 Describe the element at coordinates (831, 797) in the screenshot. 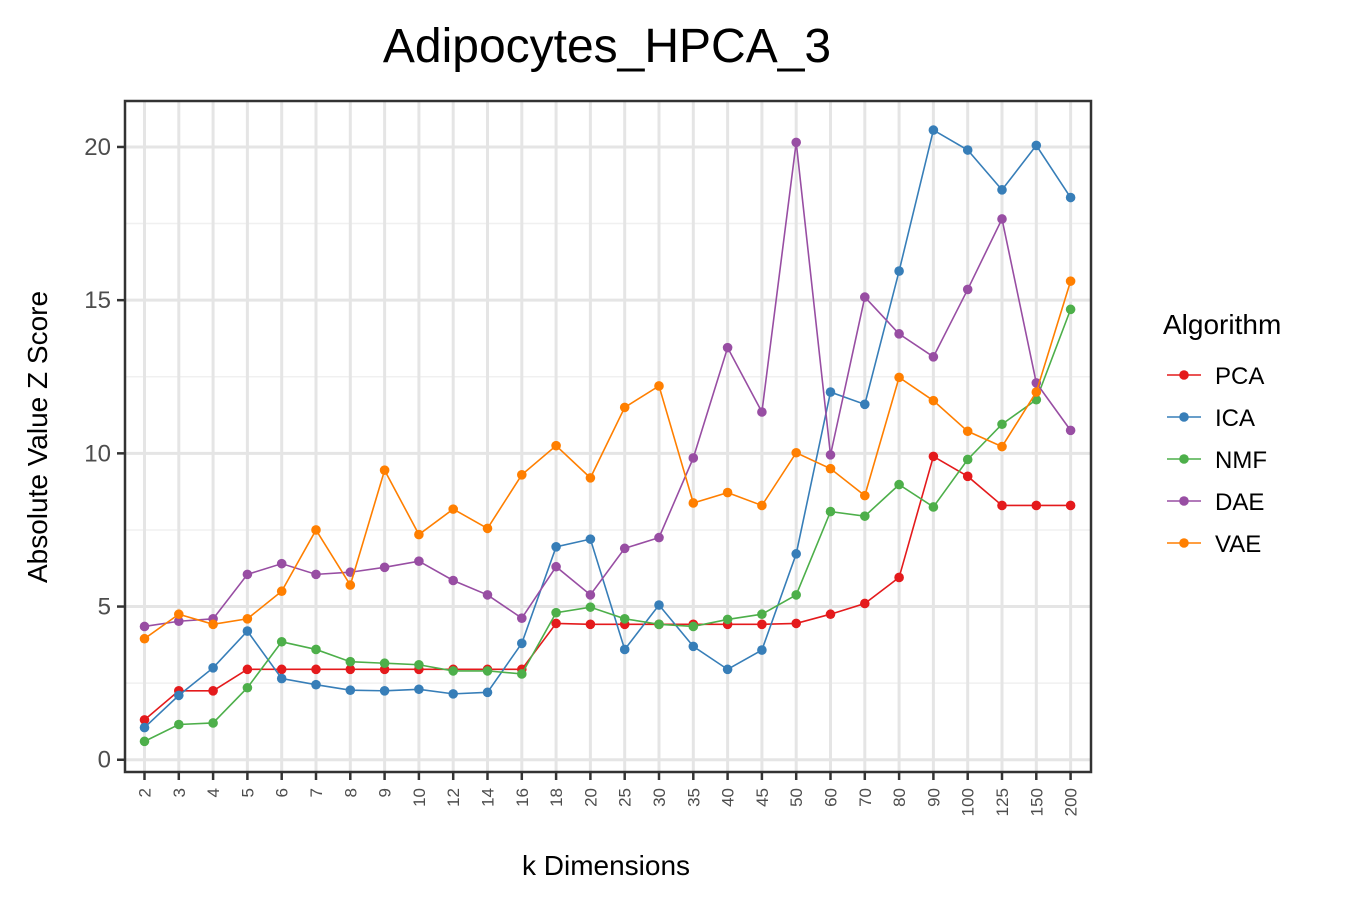

I see `x-tick-label: 60` at that location.